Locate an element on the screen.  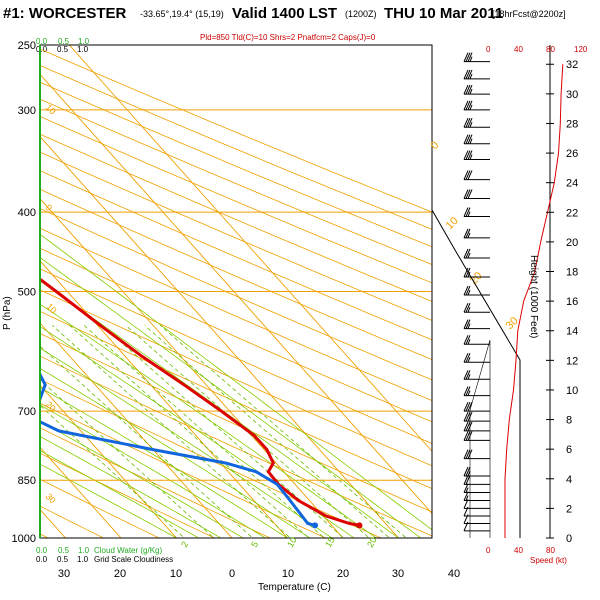
pressure-tick-label: 1000 is located at coordinates (24, 539).